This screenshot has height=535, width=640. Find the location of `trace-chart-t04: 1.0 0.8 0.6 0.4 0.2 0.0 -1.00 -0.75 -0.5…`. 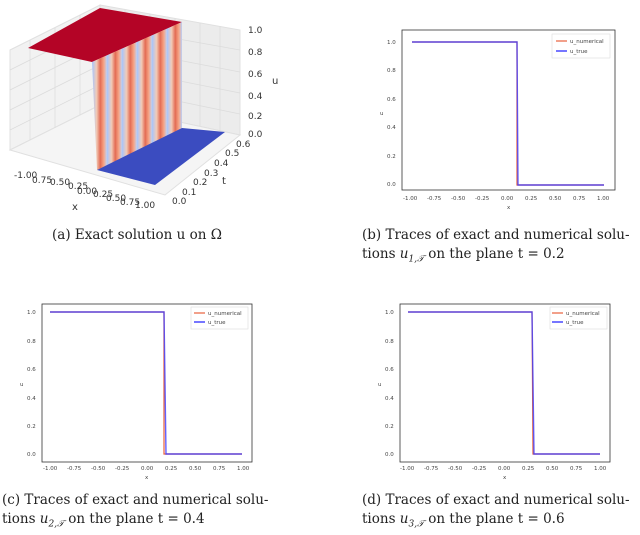

trace-chart-t04: 1.0 0.8 0.6 0.4 0.2 0.0 -1.00 -0.75 -0.5… is located at coordinates (136, 392).